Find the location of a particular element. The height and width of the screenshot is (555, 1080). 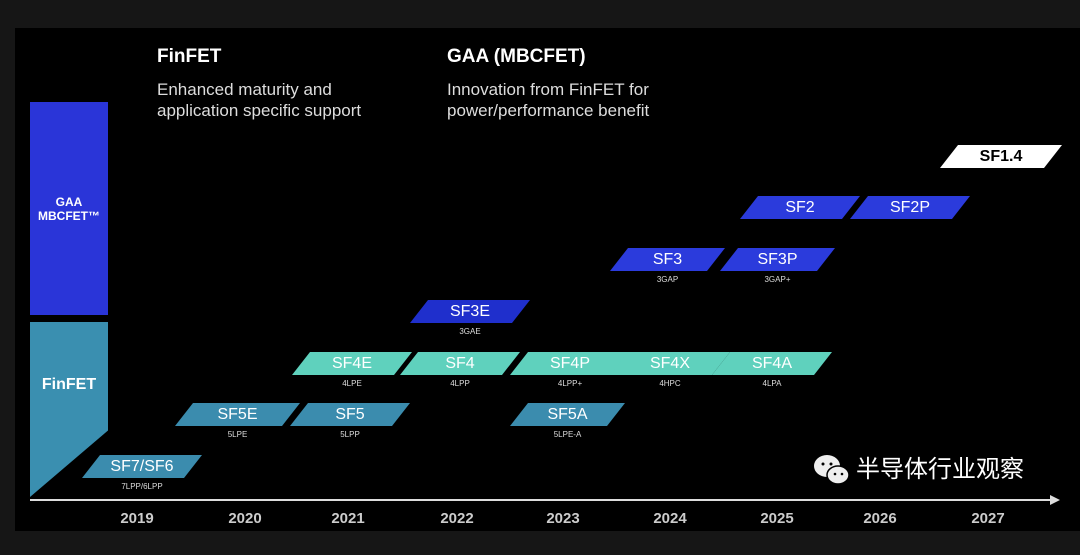

year-label: 2020 is located at coordinates (245, 518).